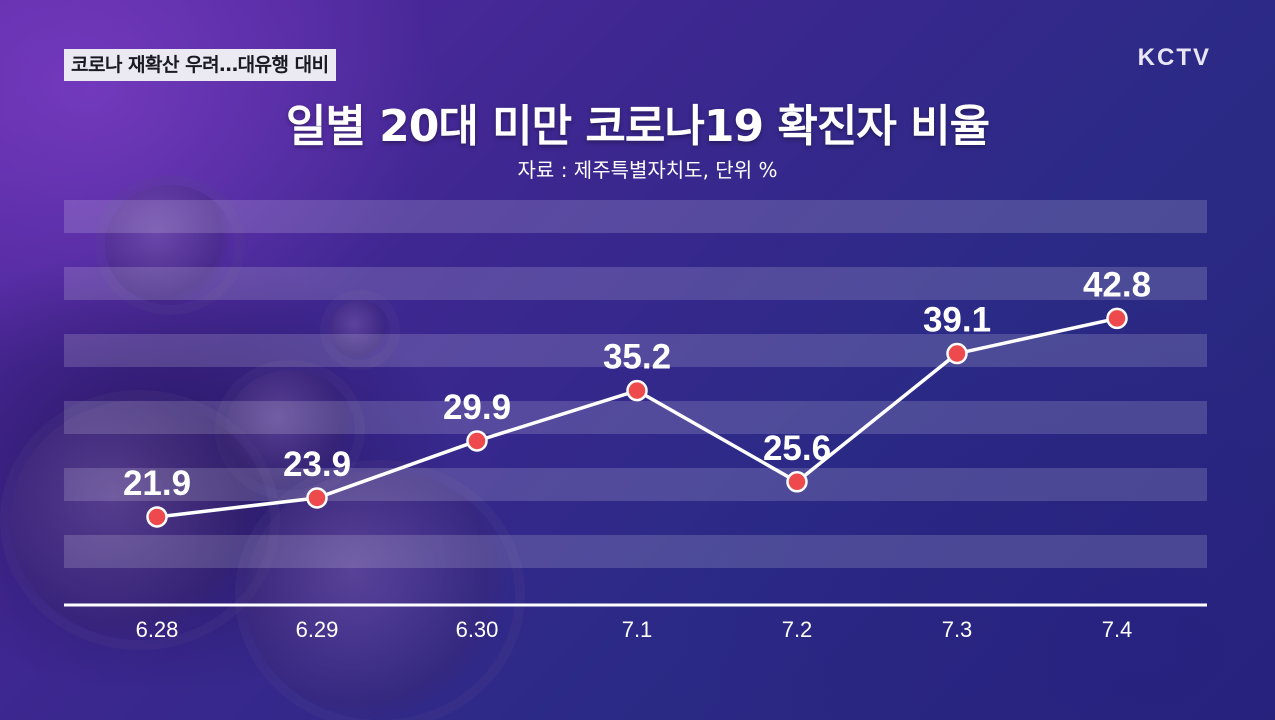  What do you see at coordinates (157, 483) in the screenshot?
I see `data-label: 21.9` at bounding box center [157, 483].